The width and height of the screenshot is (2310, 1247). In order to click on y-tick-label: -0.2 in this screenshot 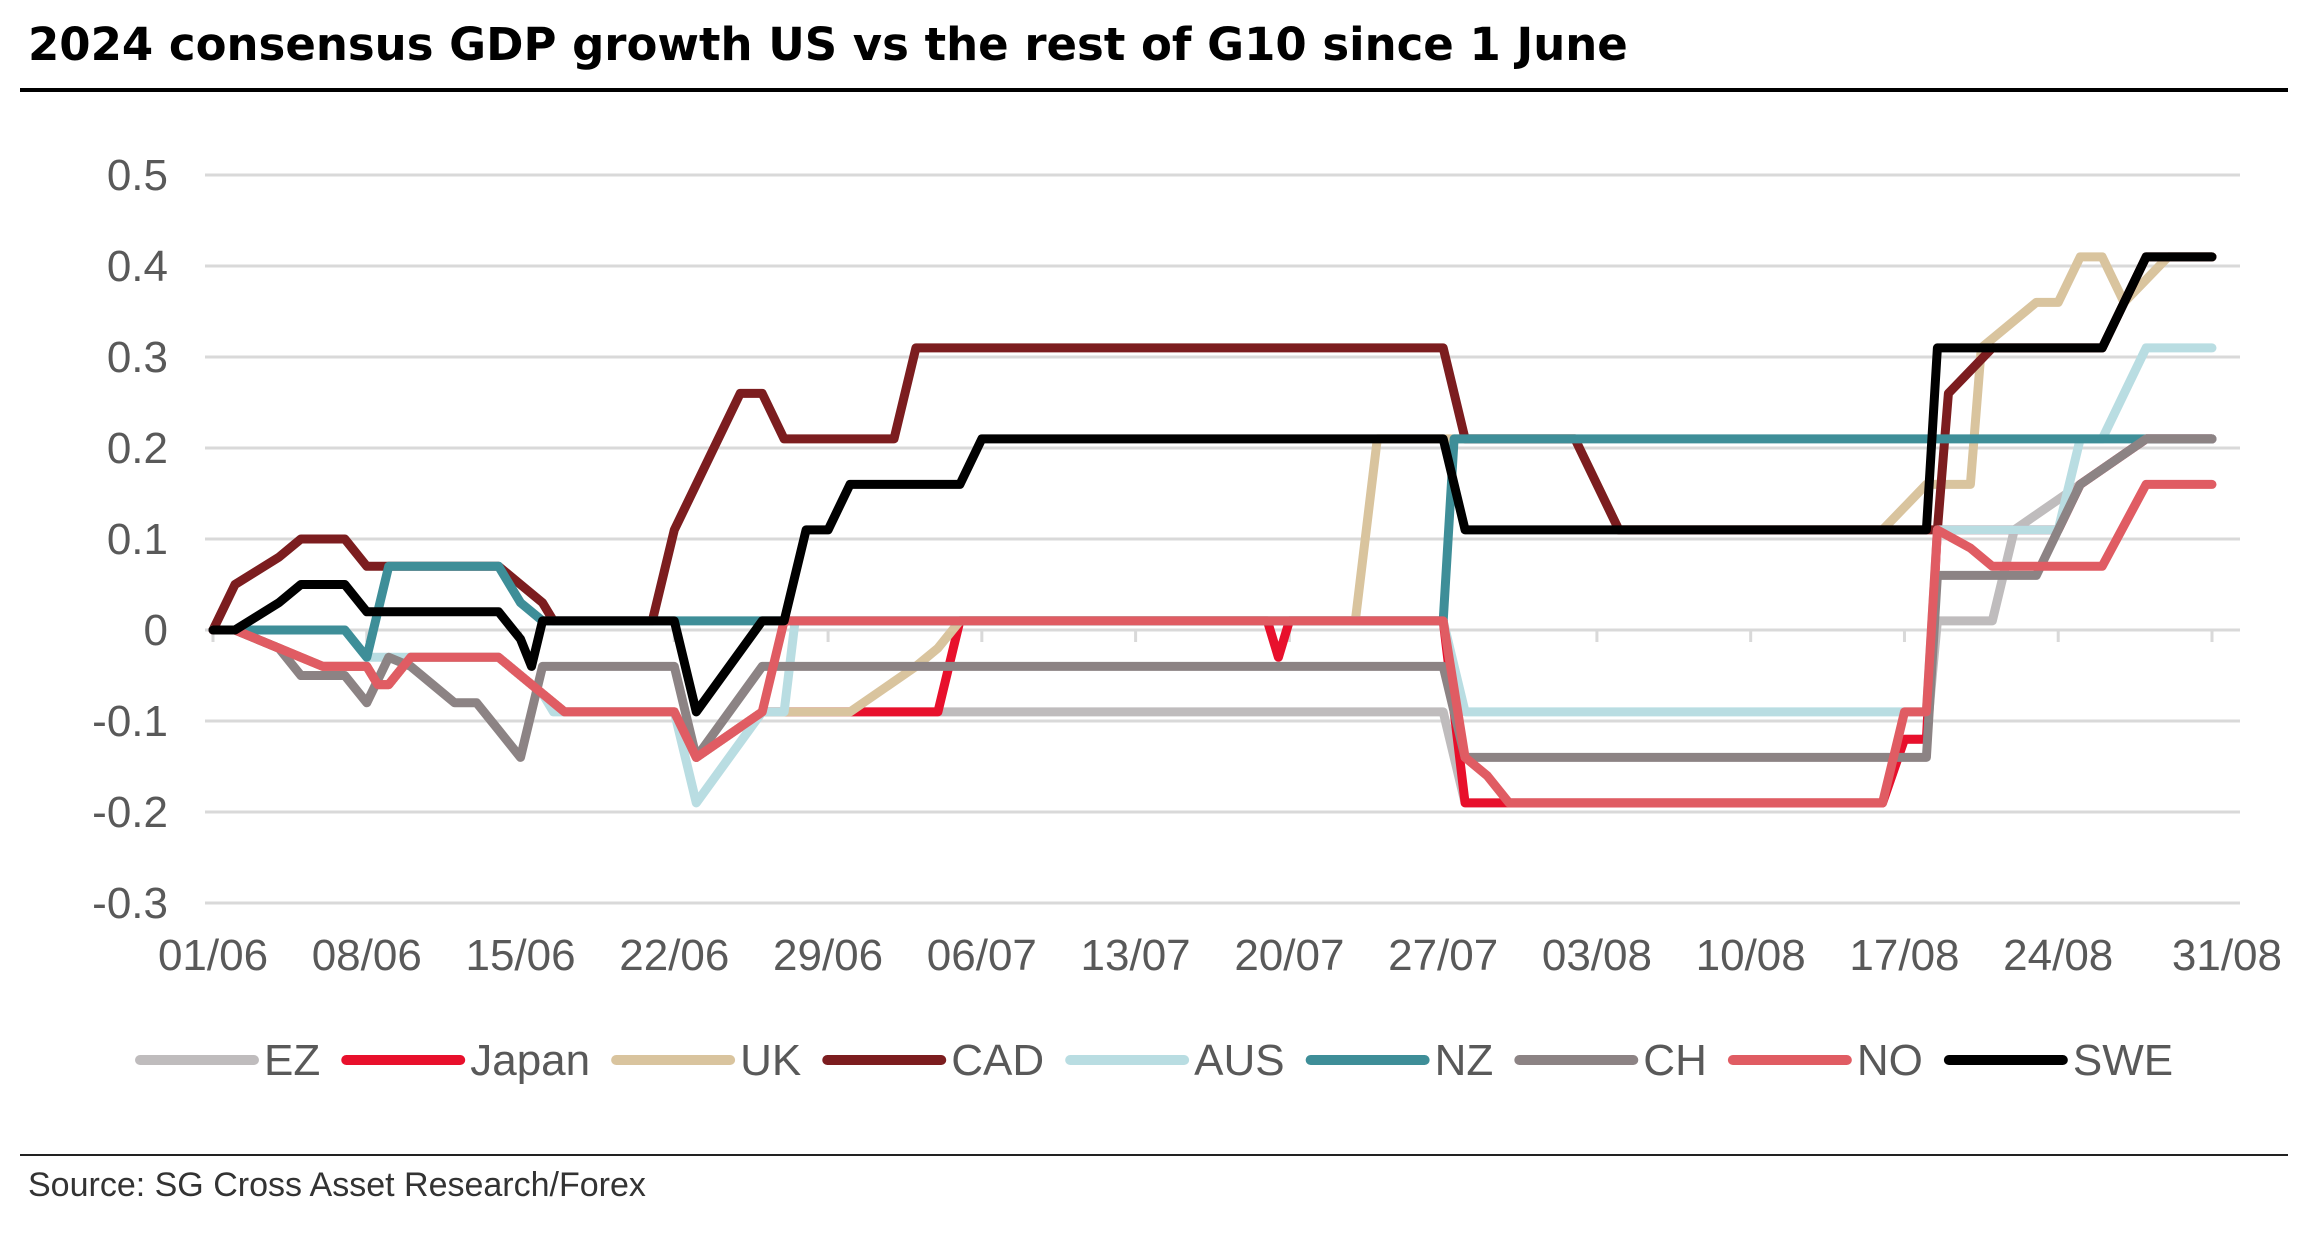, I will do `click(130, 812)`.